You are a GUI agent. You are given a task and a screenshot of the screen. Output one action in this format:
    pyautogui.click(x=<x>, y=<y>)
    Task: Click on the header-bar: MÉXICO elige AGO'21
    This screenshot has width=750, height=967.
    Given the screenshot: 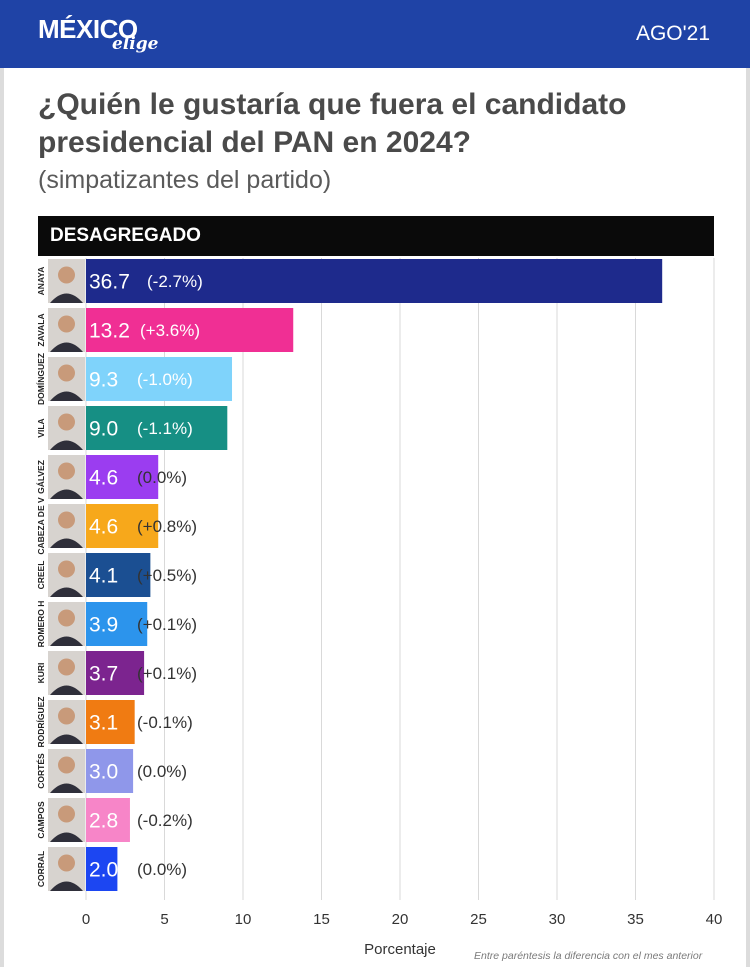 What is the action you would take?
    pyautogui.click(x=375, y=34)
    